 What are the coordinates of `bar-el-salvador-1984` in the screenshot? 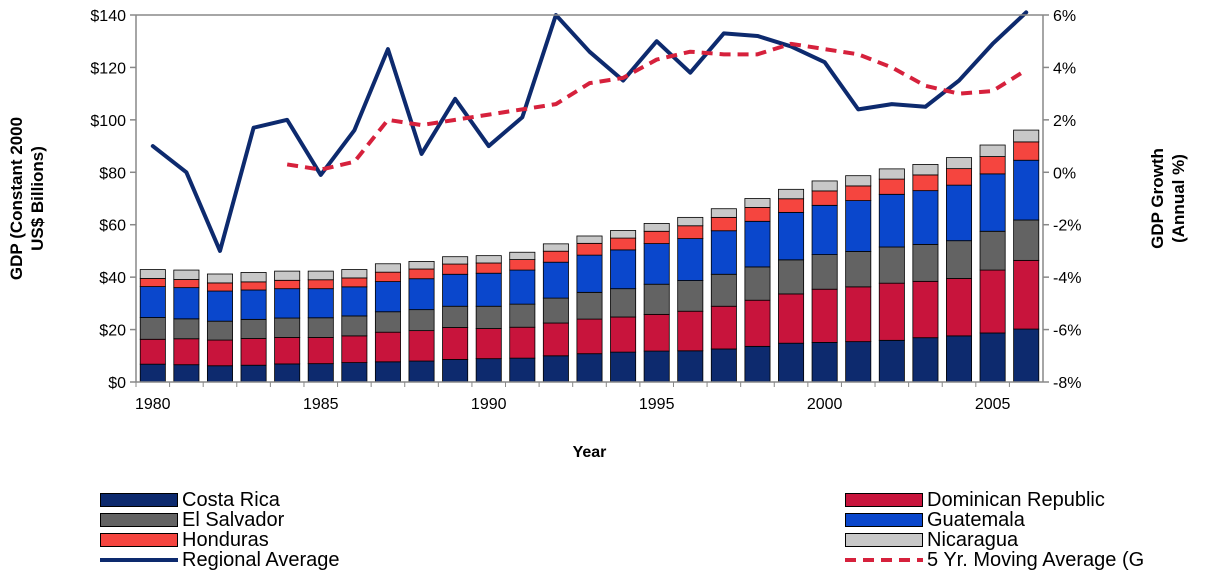 It's located at (287, 327).